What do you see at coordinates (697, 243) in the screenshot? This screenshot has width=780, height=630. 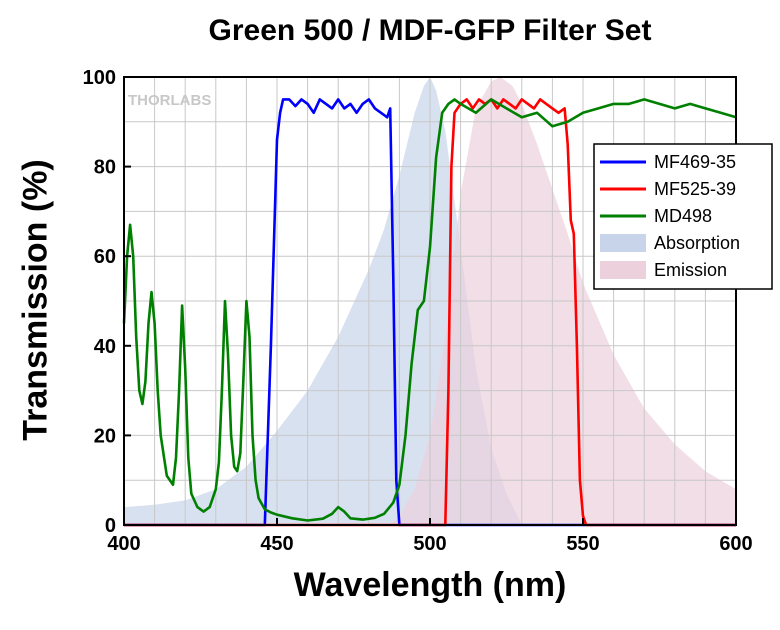 I see `legend-label: Absorption` at bounding box center [697, 243].